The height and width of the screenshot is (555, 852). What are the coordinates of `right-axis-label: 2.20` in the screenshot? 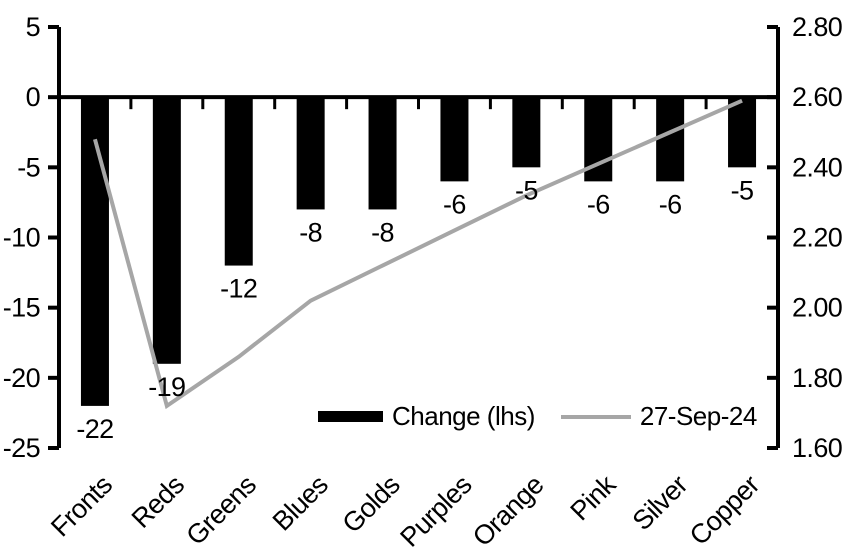 It's located at (817, 238).